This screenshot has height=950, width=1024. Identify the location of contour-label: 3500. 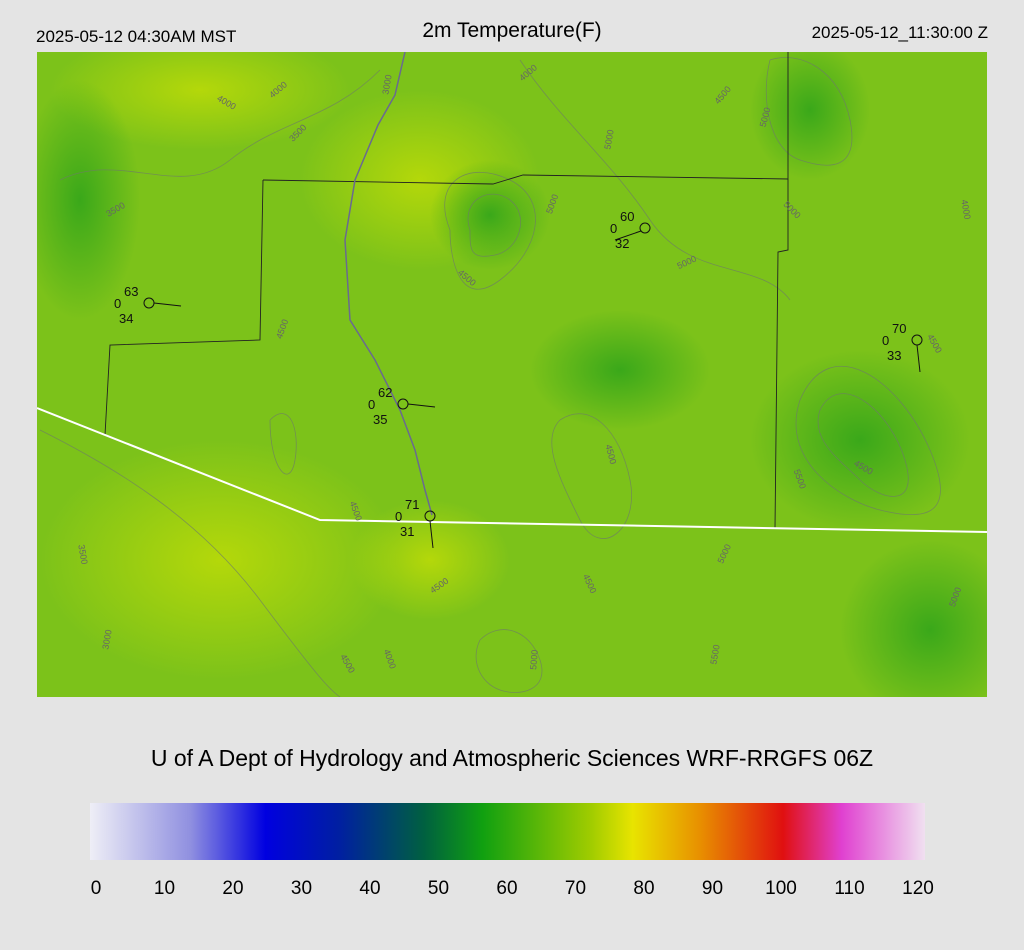
(82, 554).